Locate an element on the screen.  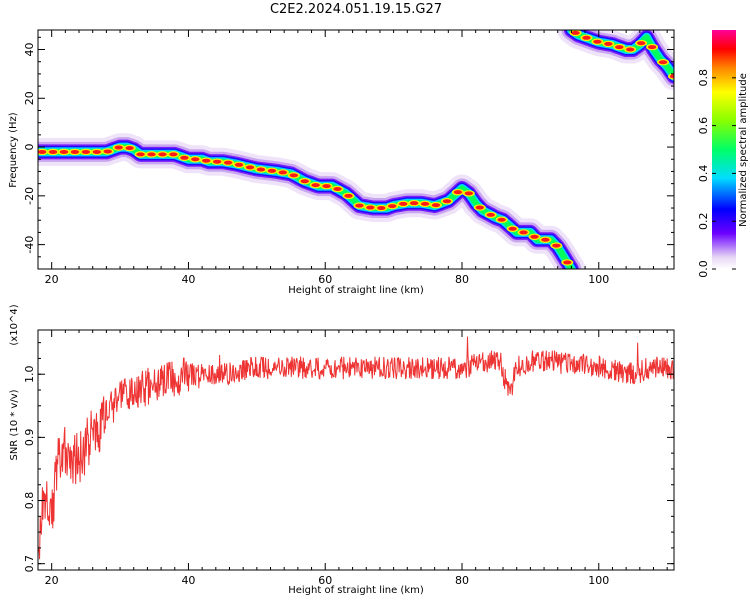
colorbar-tick-label: 0.8 is located at coordinates (703, 78).